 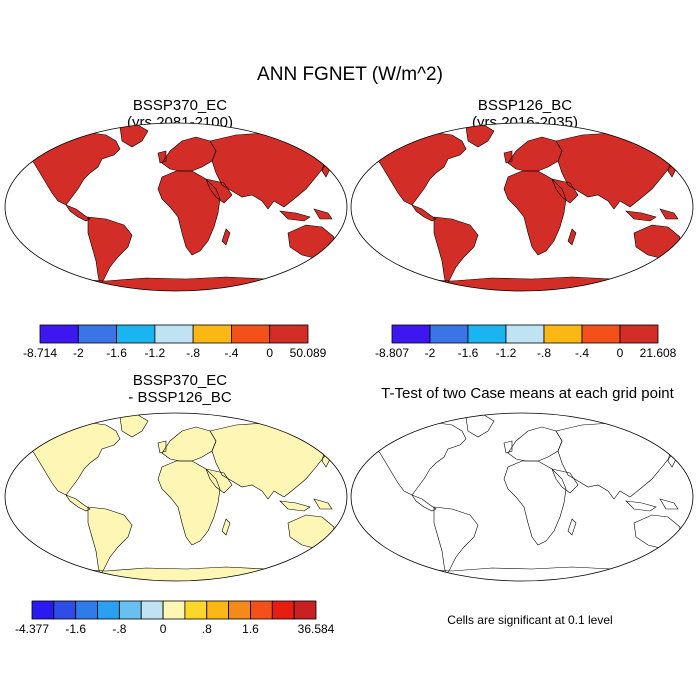 What do you see at coordinates (207, 629) in the screenshot?
I see `colorbar-3-label-5: .8` at bounding box center [207, 629].